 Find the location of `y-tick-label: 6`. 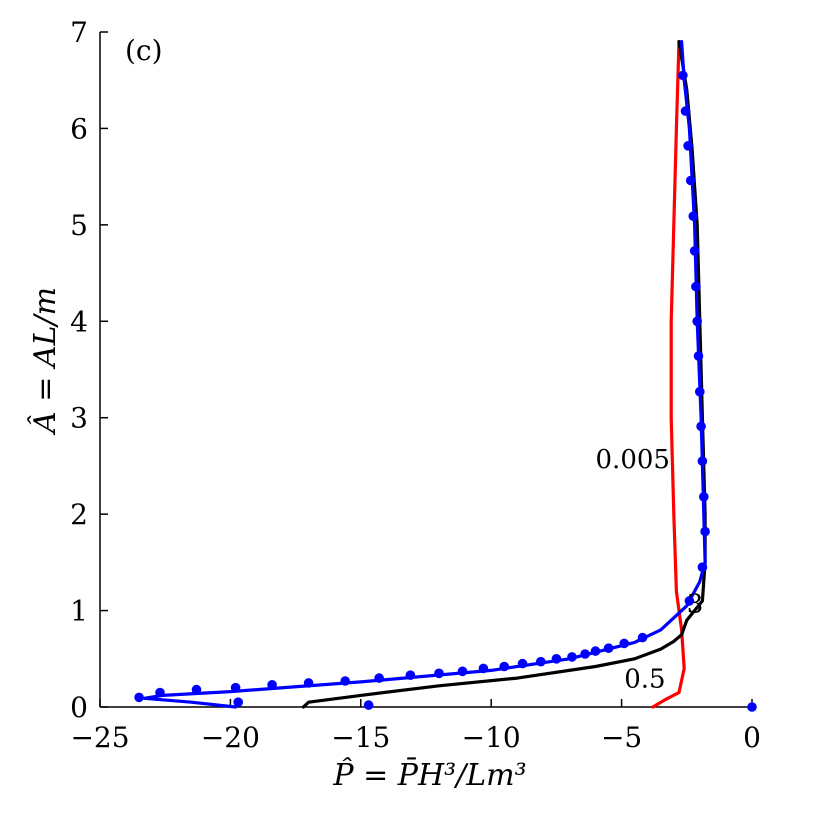

y-tick-label: 6 is located at coordinates (79, 128).